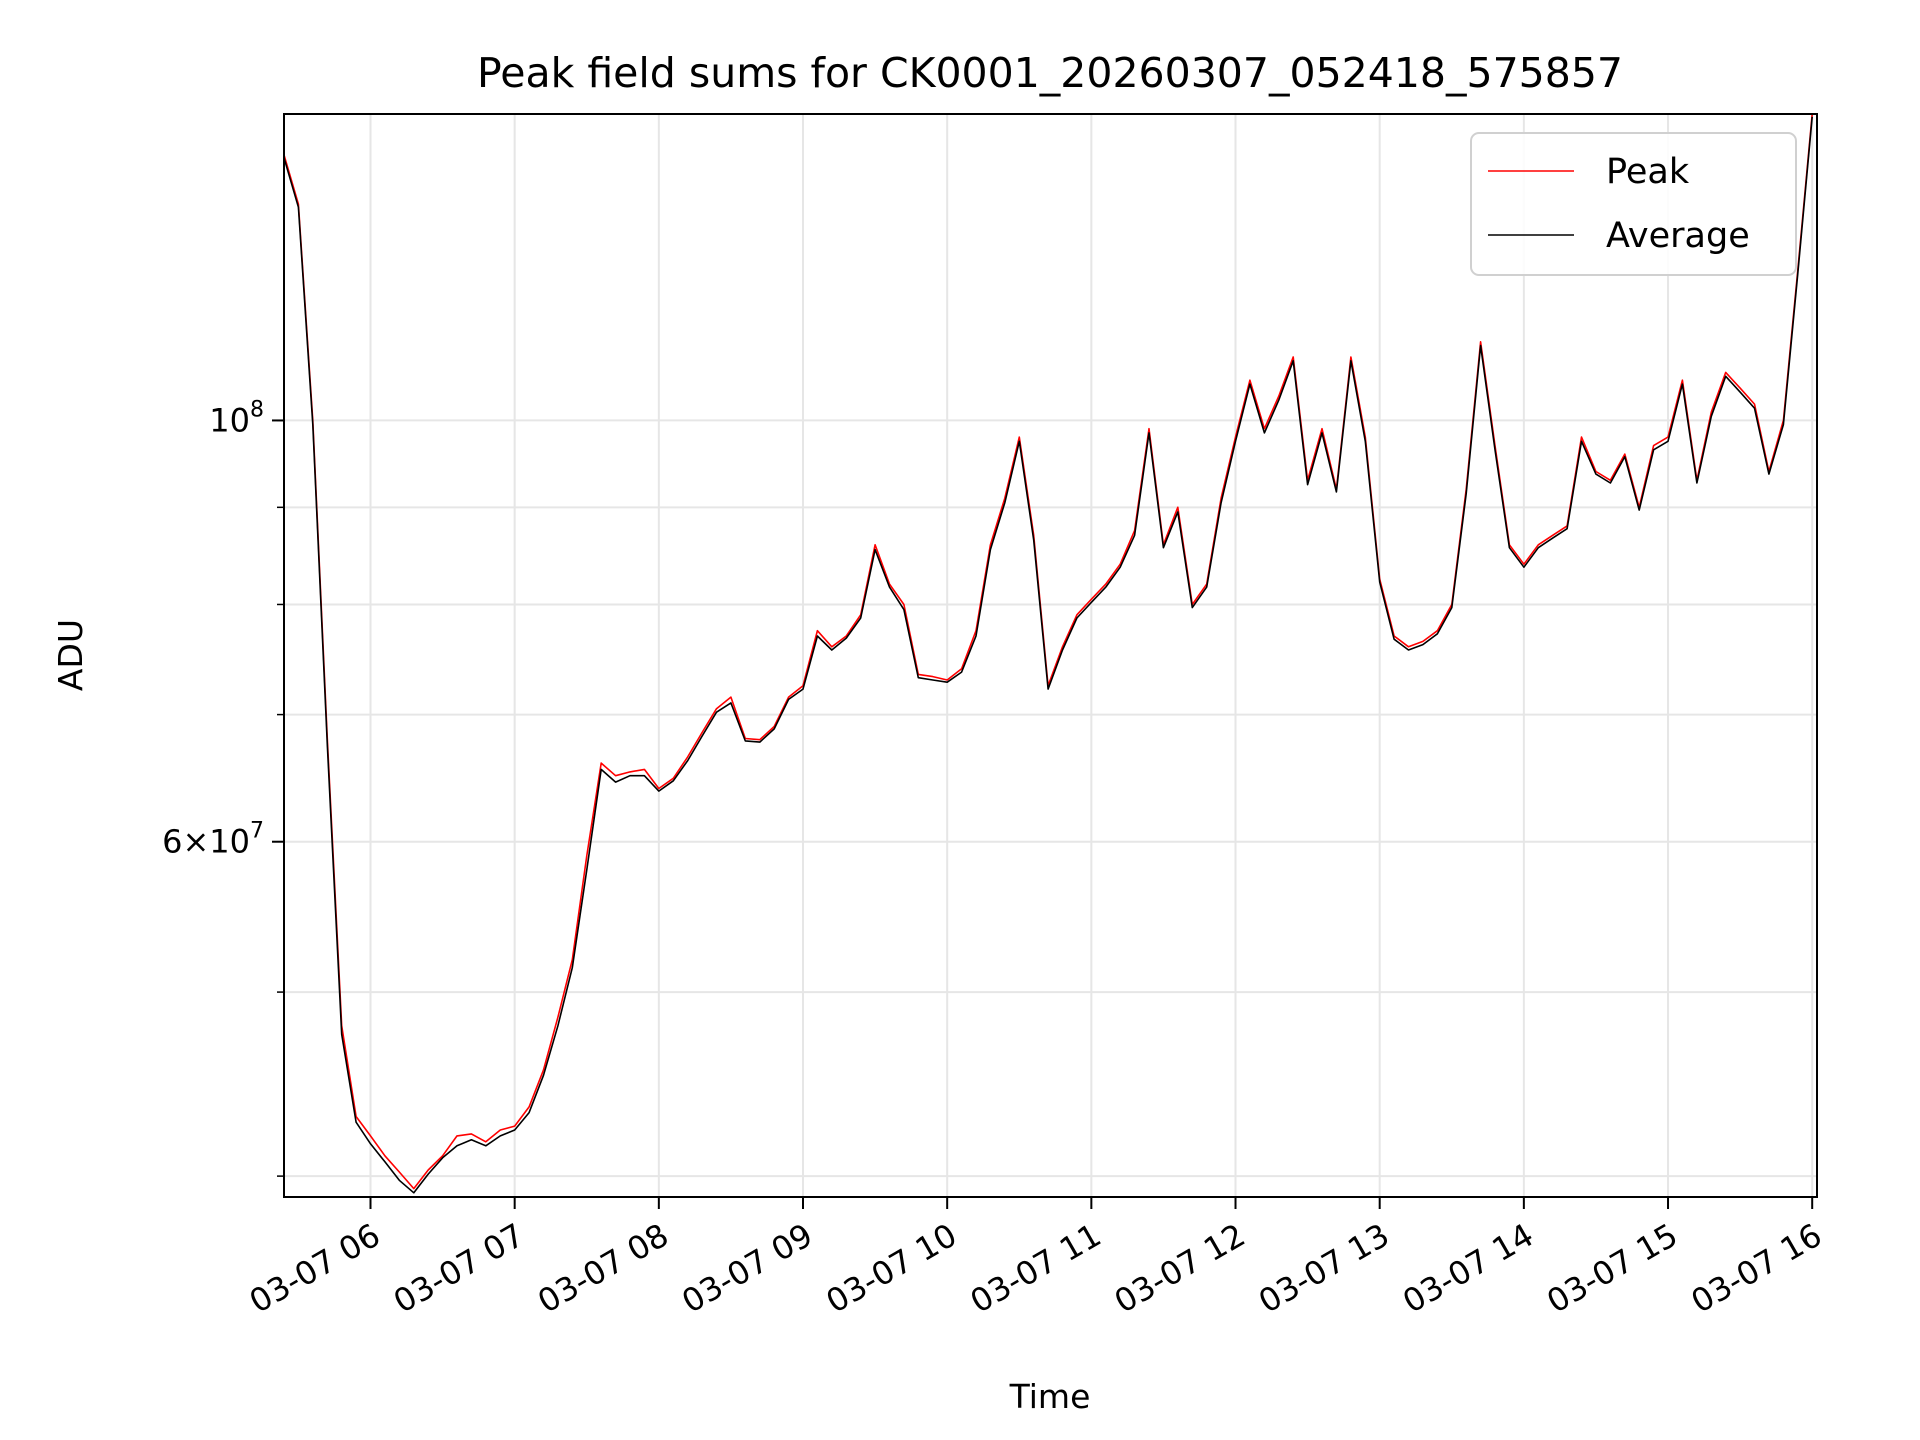 This screenshot has height=1440, width=1920. I want to click on legend-box, so click(1633, 204).